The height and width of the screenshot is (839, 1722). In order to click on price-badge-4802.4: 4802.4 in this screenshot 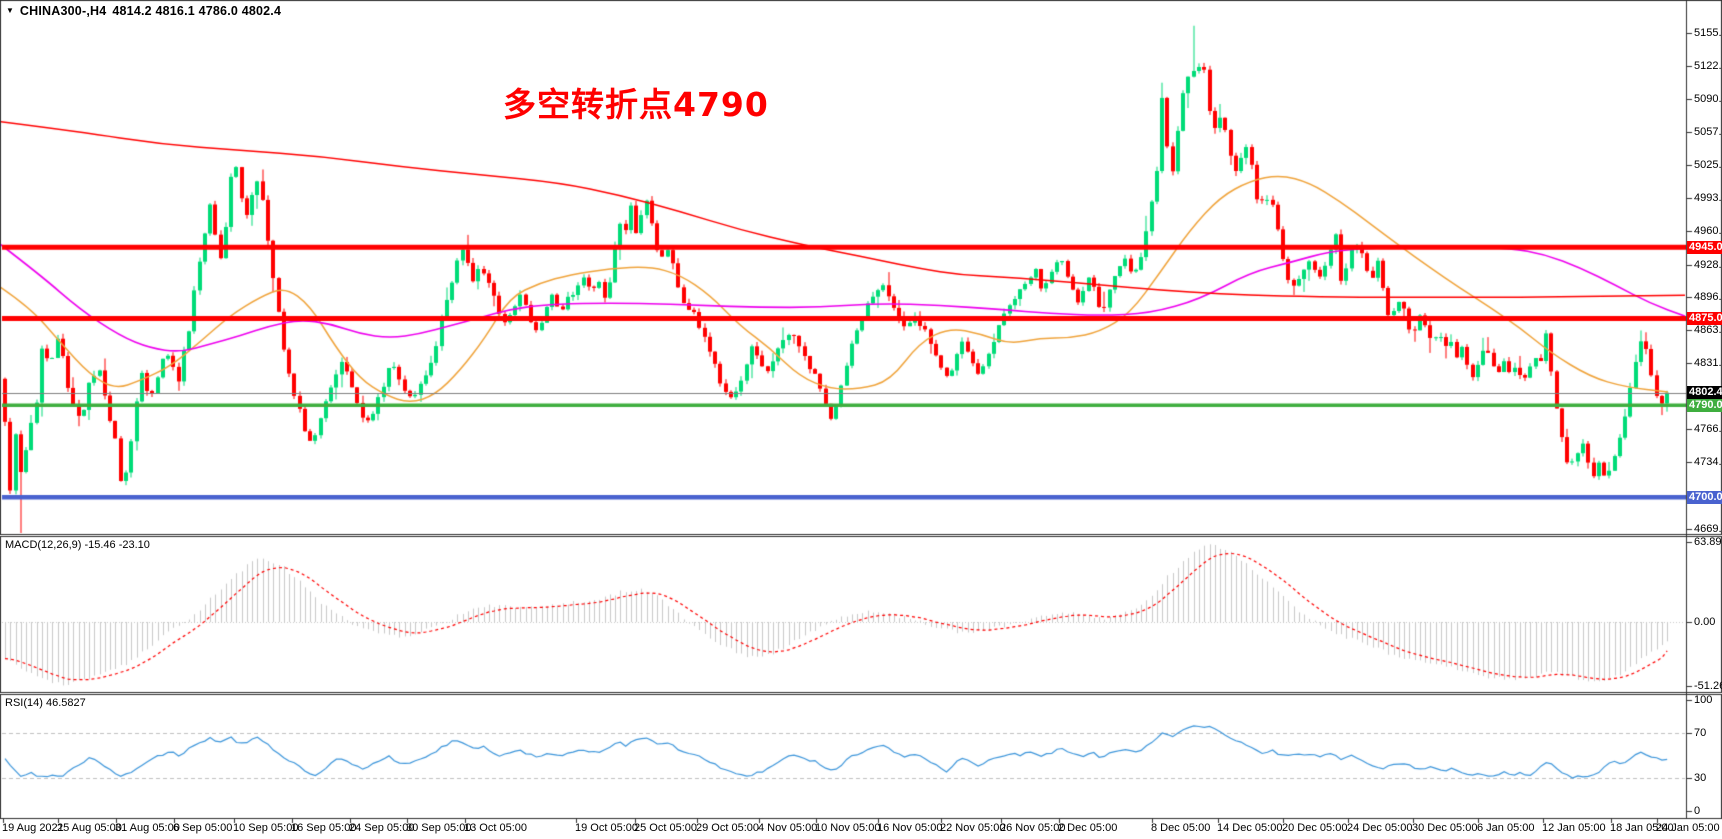, I will do `click(1704, 393)`.